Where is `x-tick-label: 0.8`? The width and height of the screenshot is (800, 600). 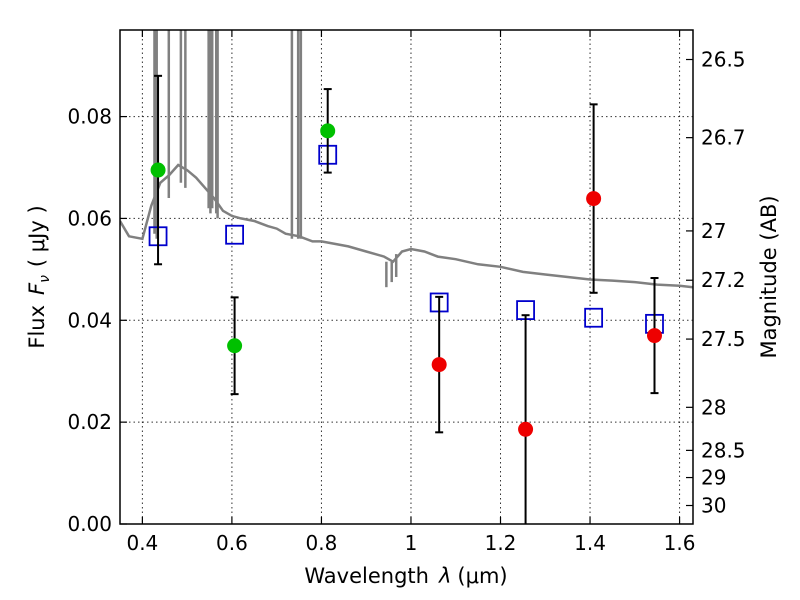 x-tick-label: 0.8 is located at coordinates (322, 543).